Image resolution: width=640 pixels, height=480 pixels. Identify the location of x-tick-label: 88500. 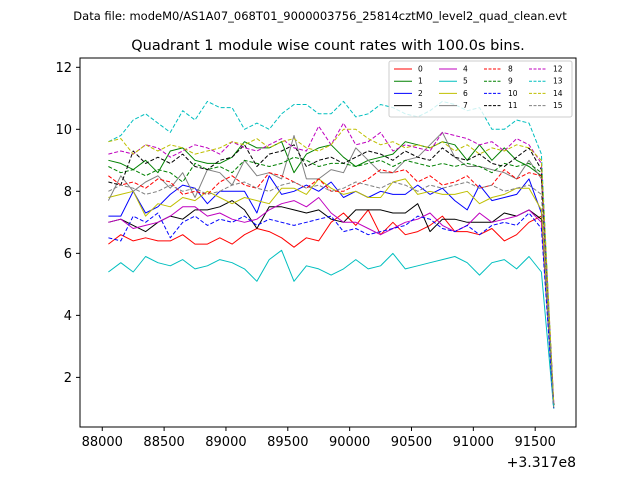
(163, 442).